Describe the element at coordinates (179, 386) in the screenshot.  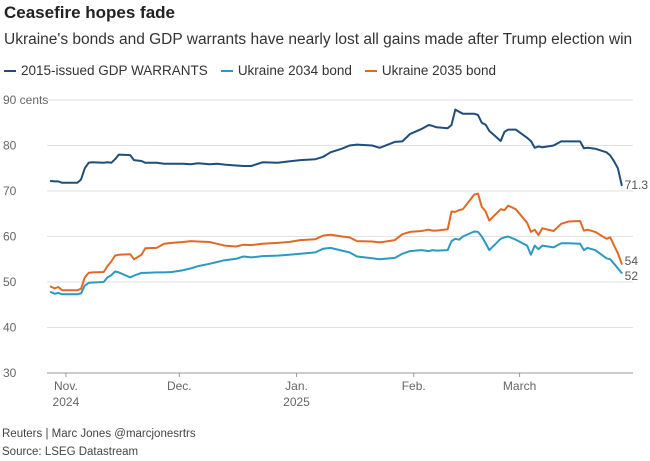
I see `x-tick-label: Dec.` at that location.